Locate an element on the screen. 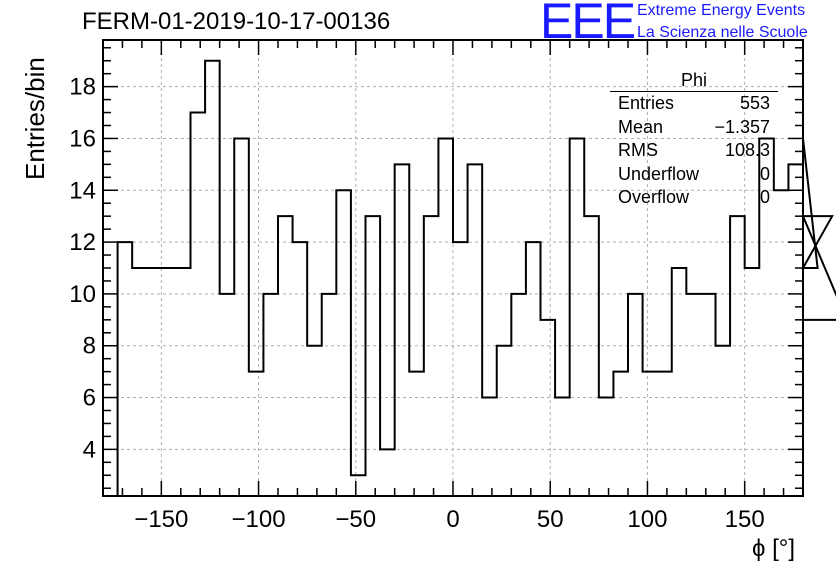 This screenshot has height=572, width=836. stats-label: Overflow is located at coordinates (654, 197).